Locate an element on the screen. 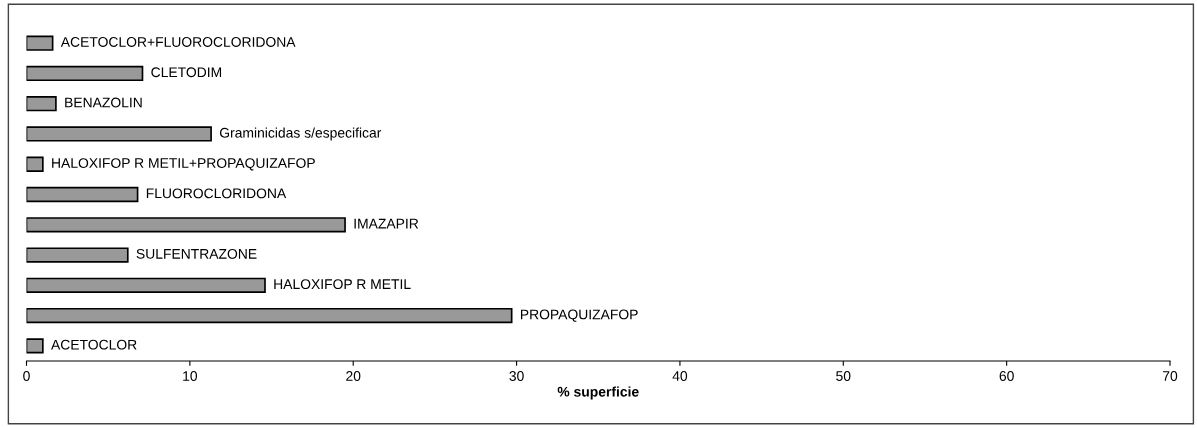 Image resolution: width=1197 pixels, height=428 pixels. y-tick-label: Graminicidas s/especificar is located at coordinates (300, 134).